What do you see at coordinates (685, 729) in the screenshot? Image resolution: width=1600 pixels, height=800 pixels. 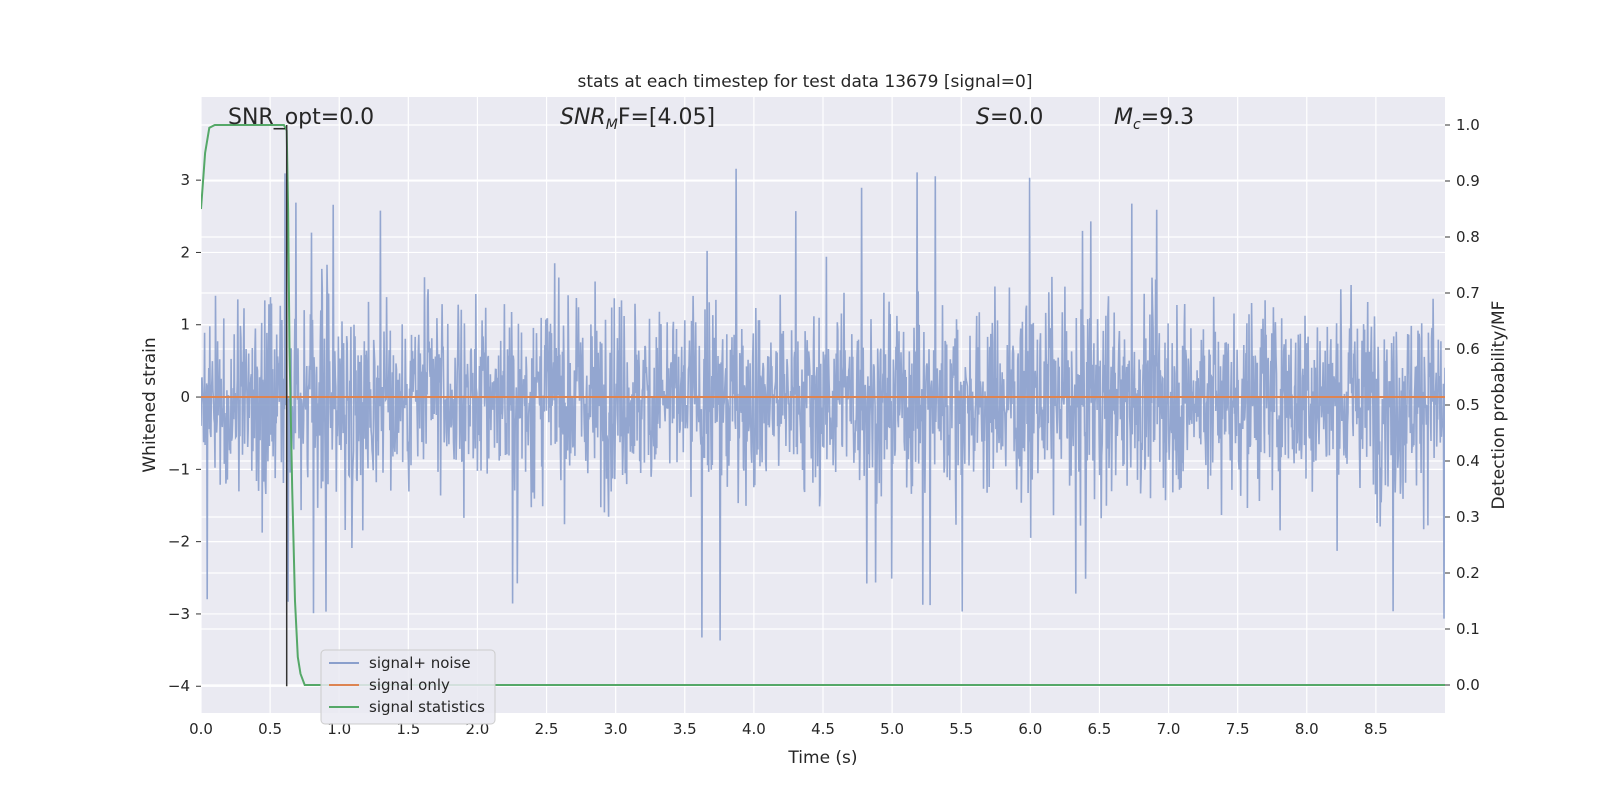 I see `x-tick-label: 3.5` at bounding box center [685, 729].